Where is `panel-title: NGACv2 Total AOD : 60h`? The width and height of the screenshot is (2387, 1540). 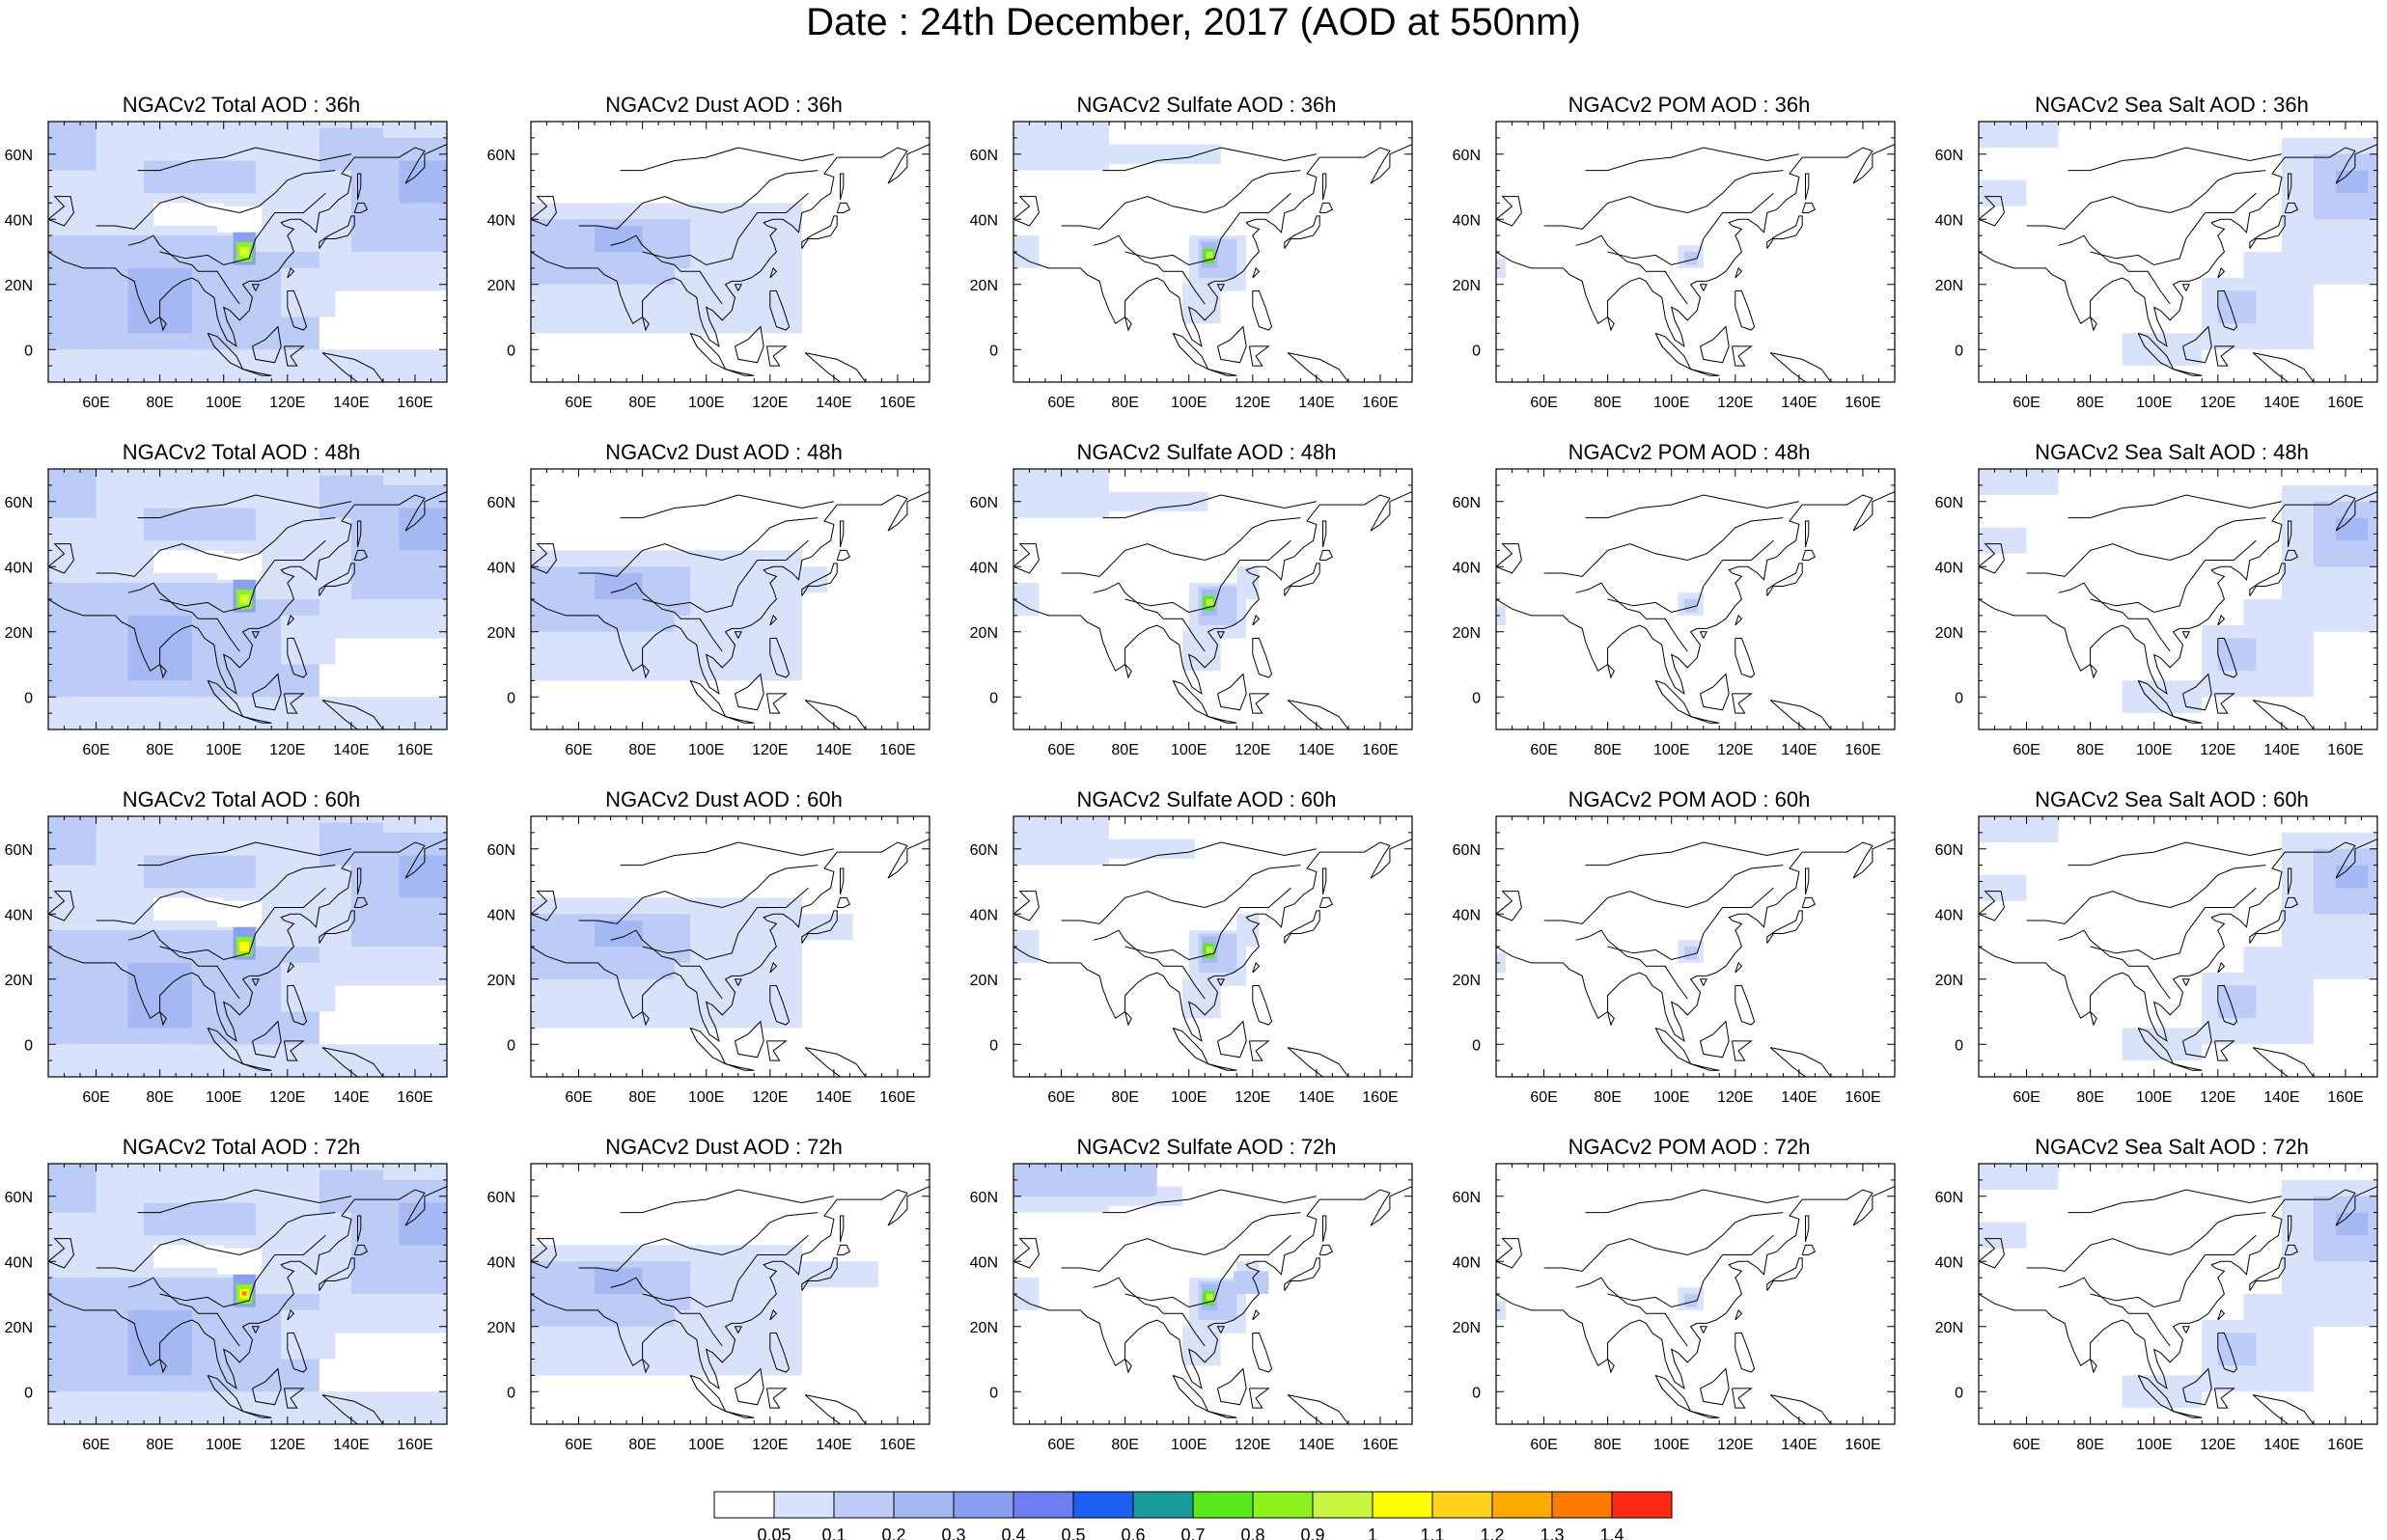 panel-title: NGACv2 Total AOD : 60h is located at coordinates (241, 799).